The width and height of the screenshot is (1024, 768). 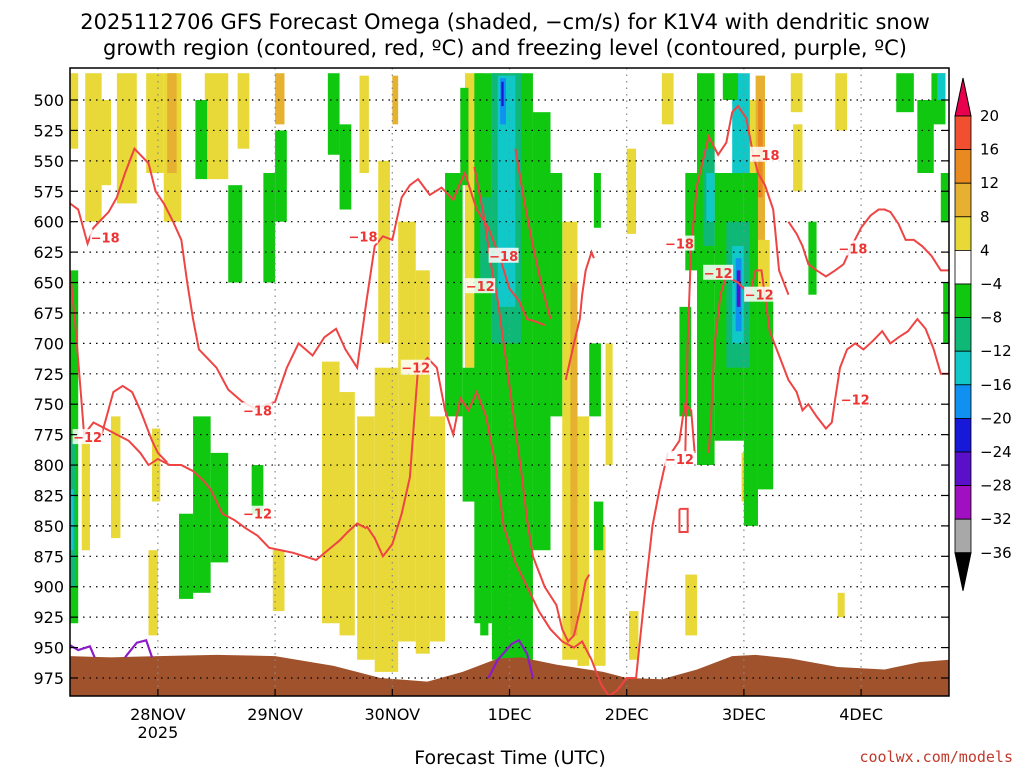 What do you see at coordinates (48, 252) in the screenshot?
I see `y-tick-label-625: 625` at bounding box center [48, 252].